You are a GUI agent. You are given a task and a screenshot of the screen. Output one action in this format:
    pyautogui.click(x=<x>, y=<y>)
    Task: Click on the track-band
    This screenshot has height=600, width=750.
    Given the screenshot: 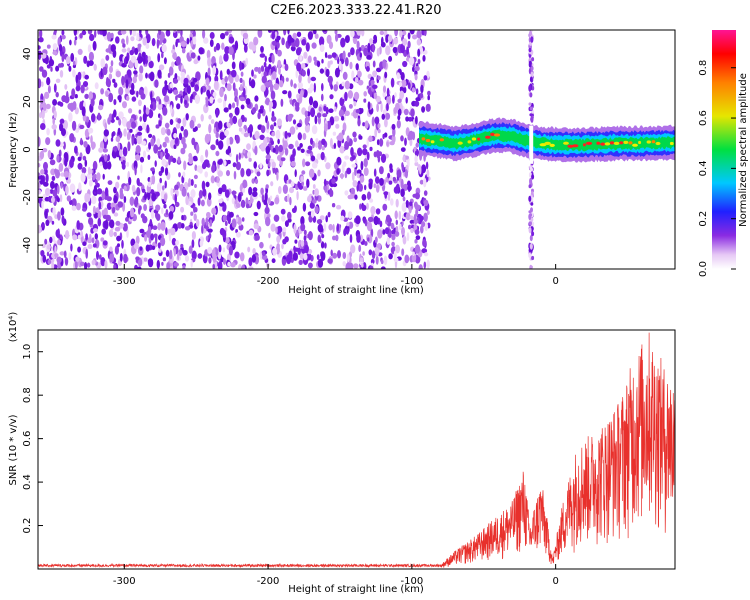 What is the action you would take?
    pyautogui.click(x=547, y=140)
    